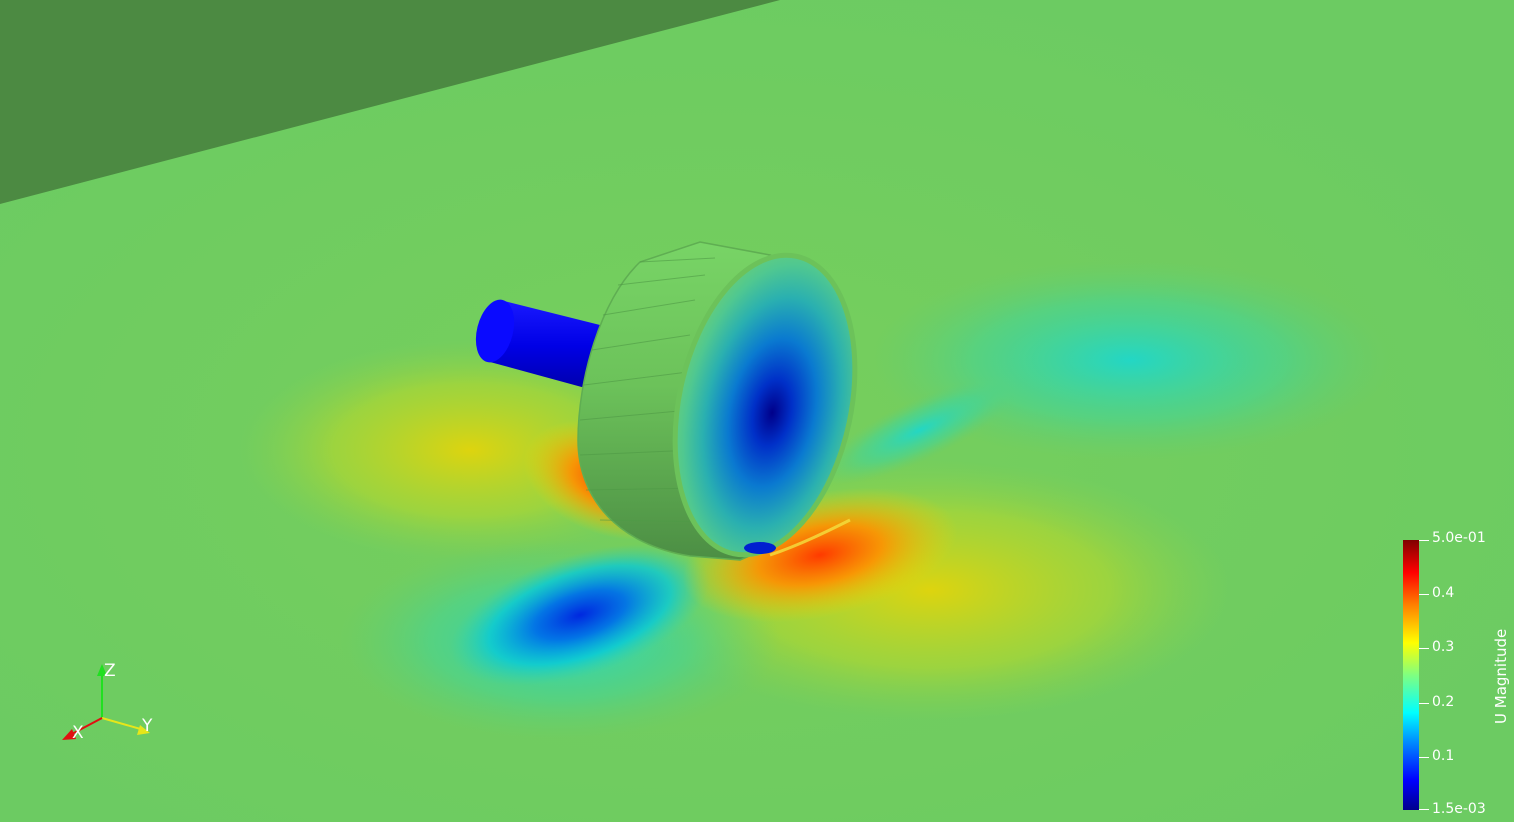  What do you see at coordinates (1424, 540) in the screenshot?
I see `legend-tick-max` at bounding box center [1424, 540].